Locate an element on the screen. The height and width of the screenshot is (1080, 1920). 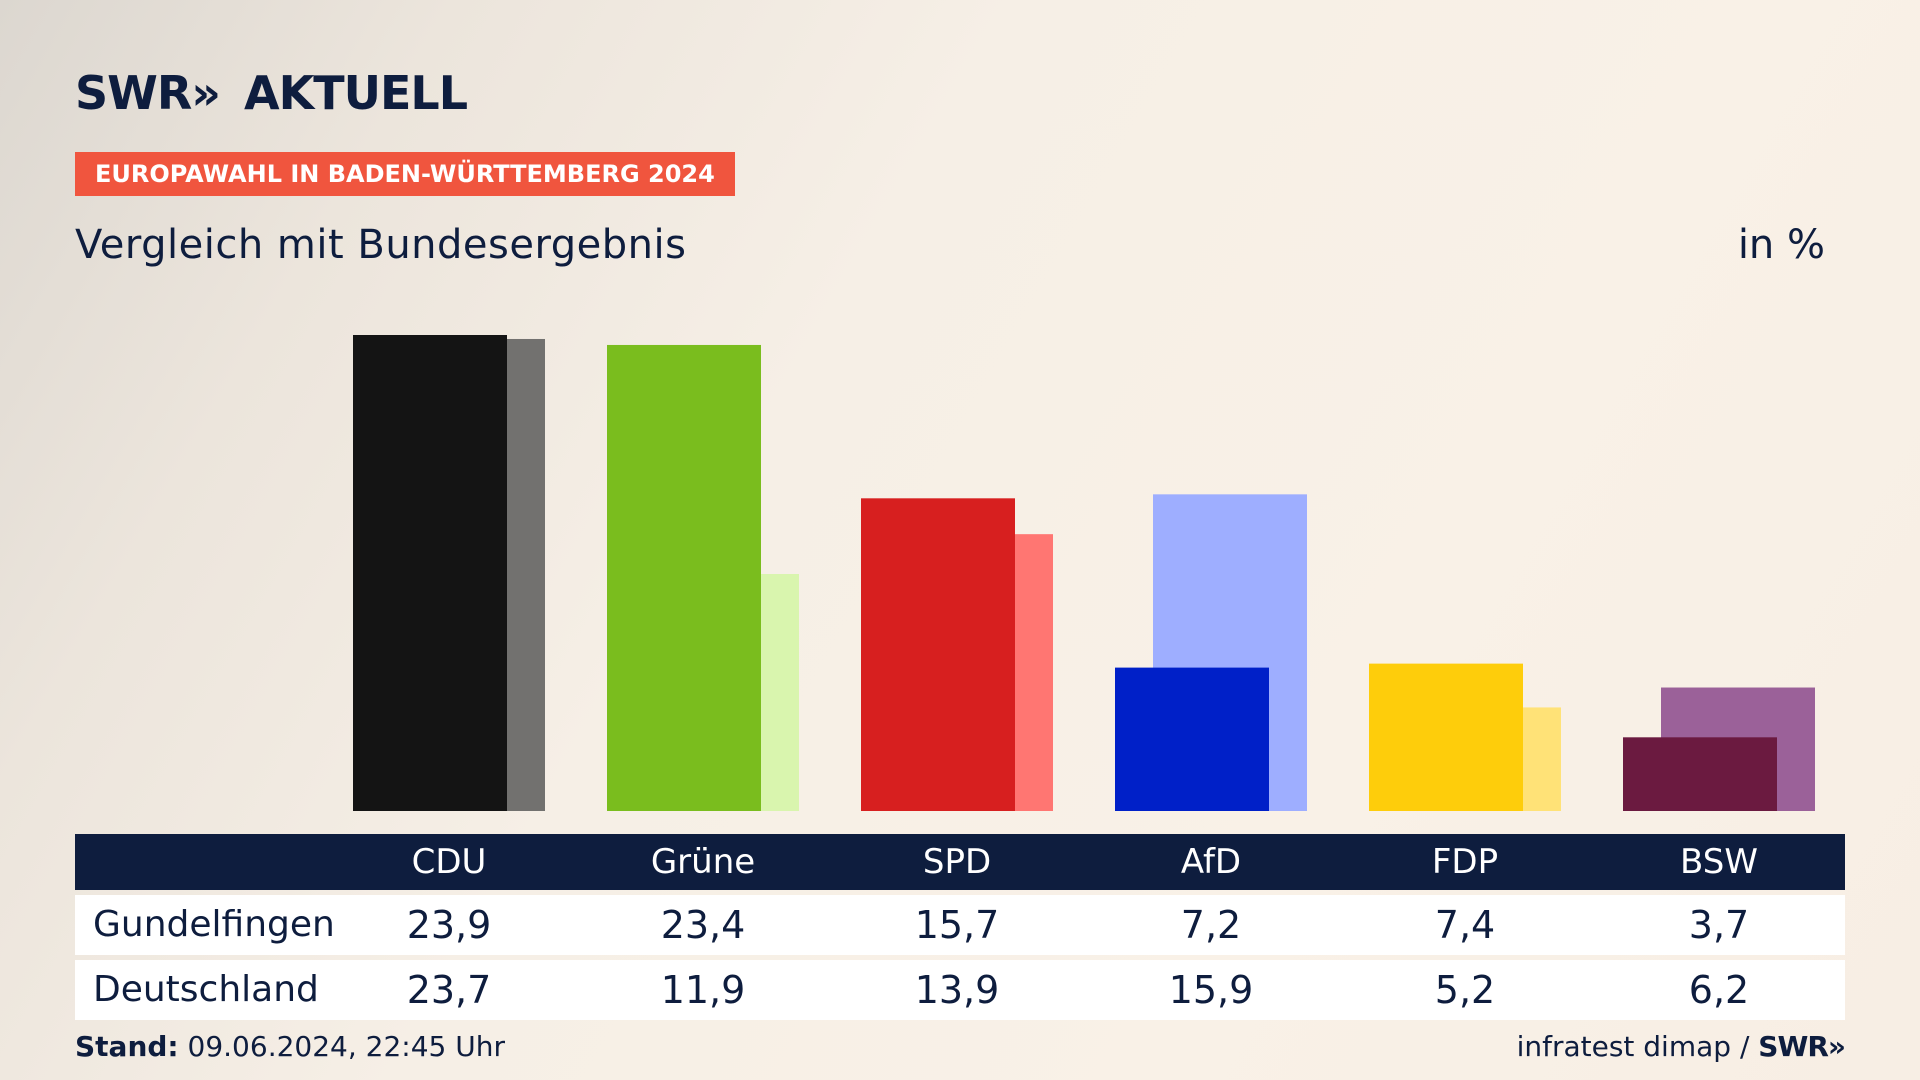
table-cell: 6,2 is located at coordinates (1719, 990).